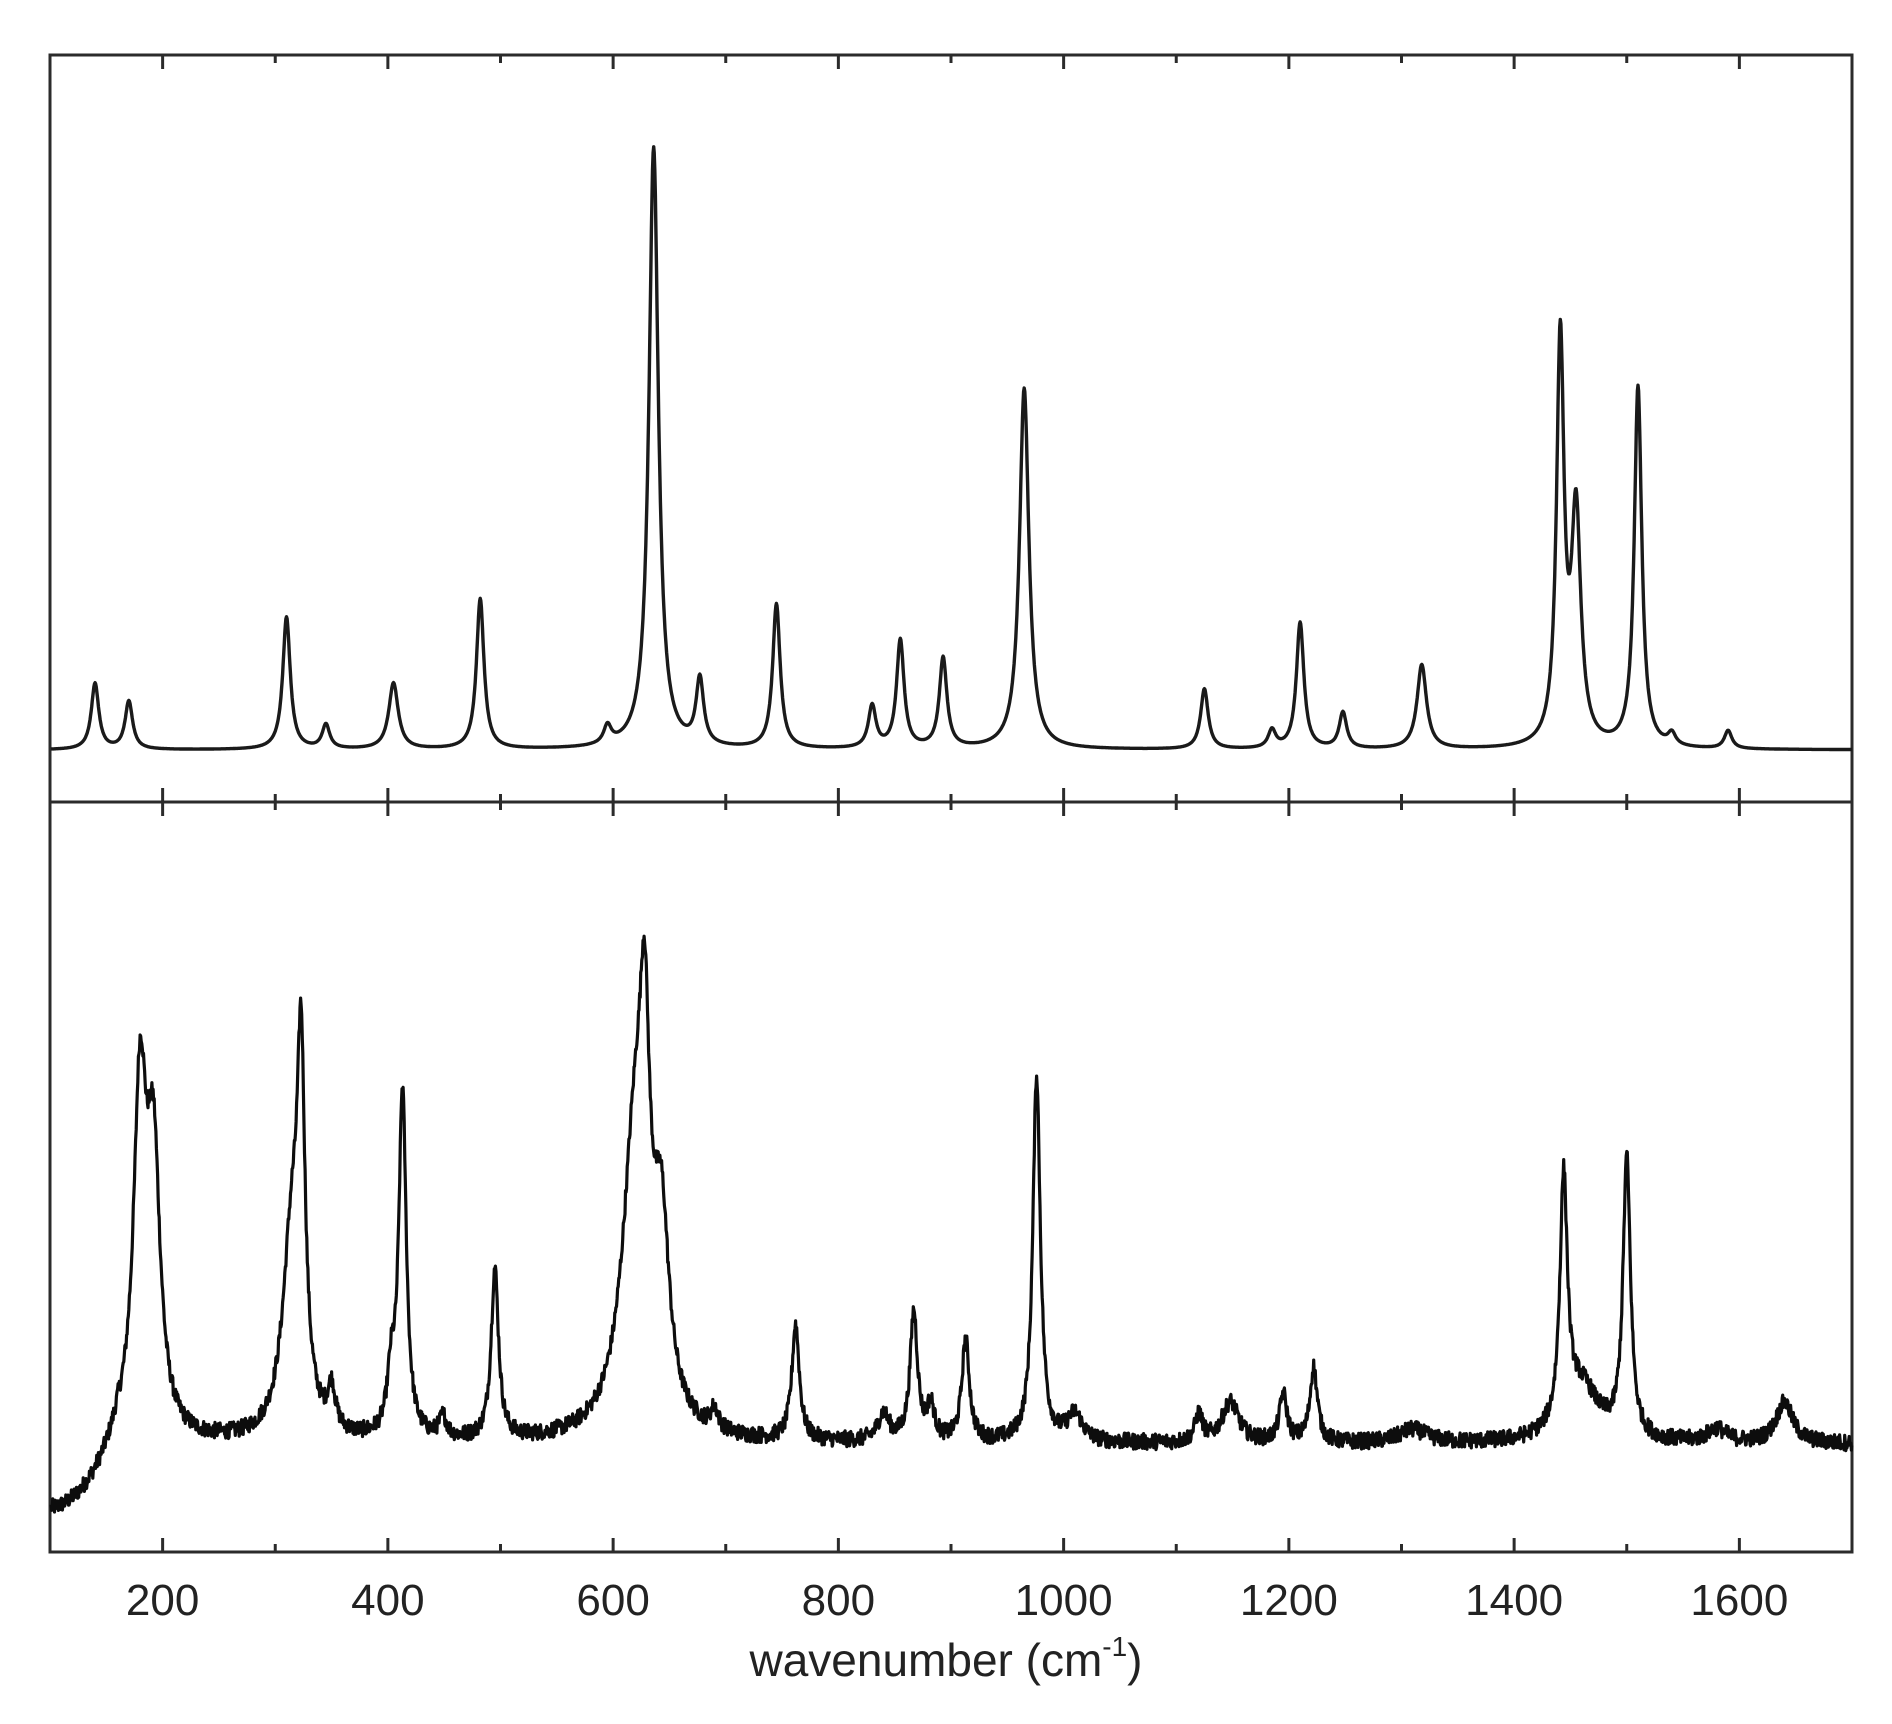 The image size is (1892, 1724). What do you see at coordinates (387, 1600) in the screenshot?
I see `x-tick-label: 400` at bounding box center [387, 1600].